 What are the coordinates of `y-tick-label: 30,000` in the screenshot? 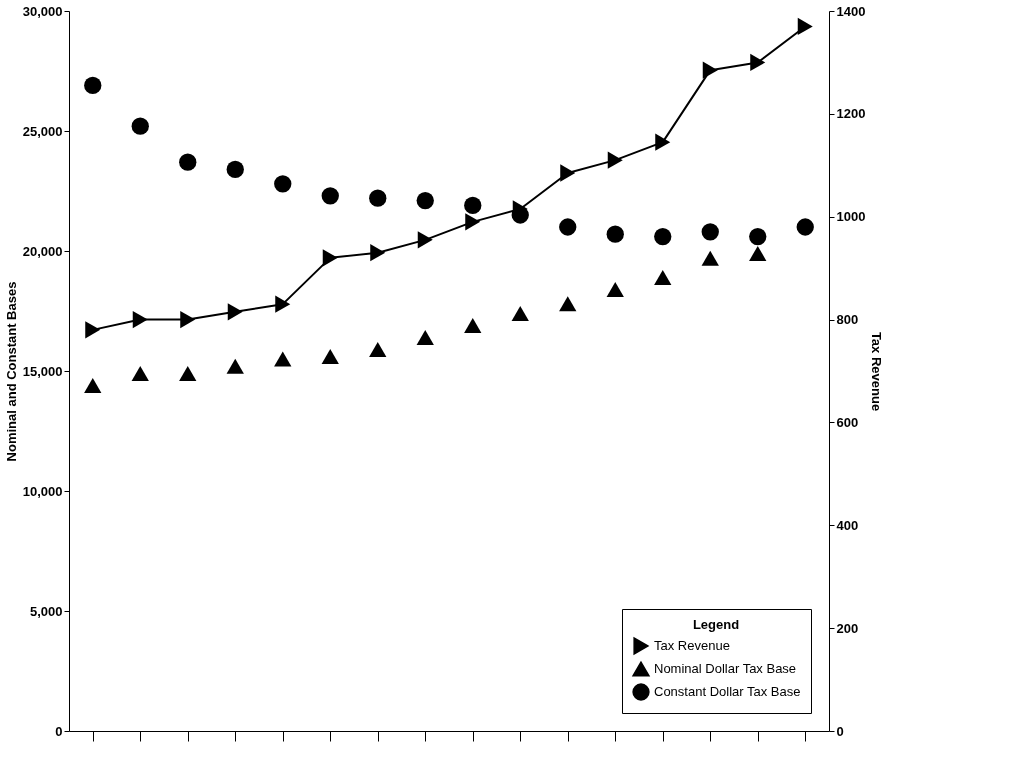 It's located at (42, 11).